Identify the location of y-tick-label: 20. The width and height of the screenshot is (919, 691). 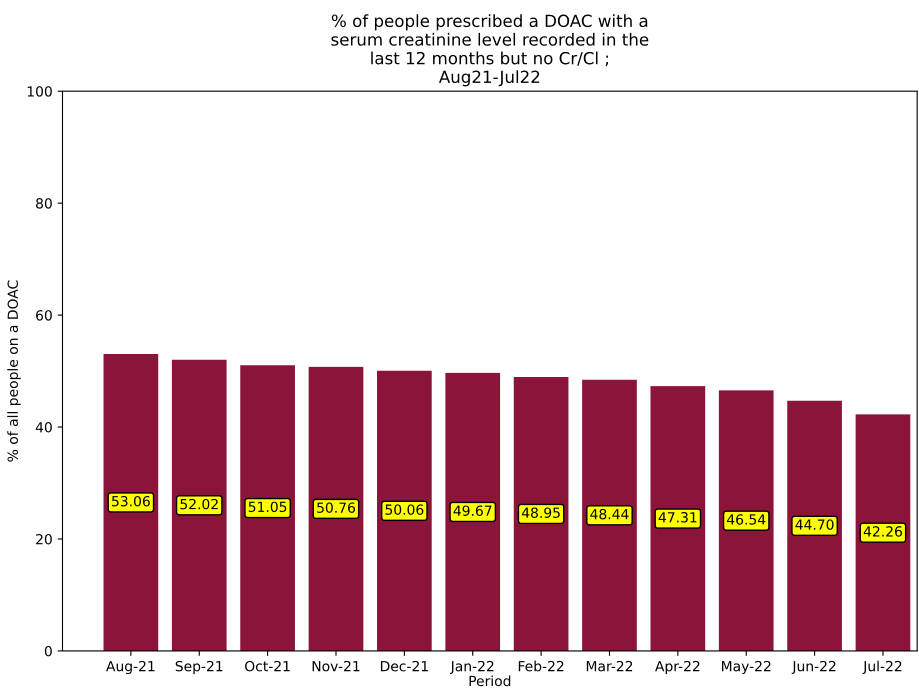
(44, 539).